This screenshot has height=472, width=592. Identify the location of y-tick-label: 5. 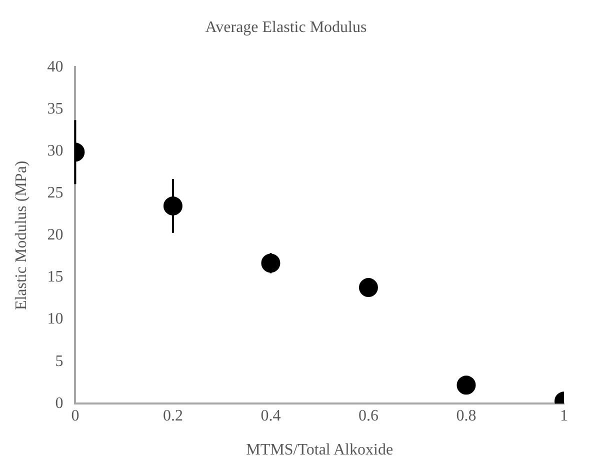
(59, 361).